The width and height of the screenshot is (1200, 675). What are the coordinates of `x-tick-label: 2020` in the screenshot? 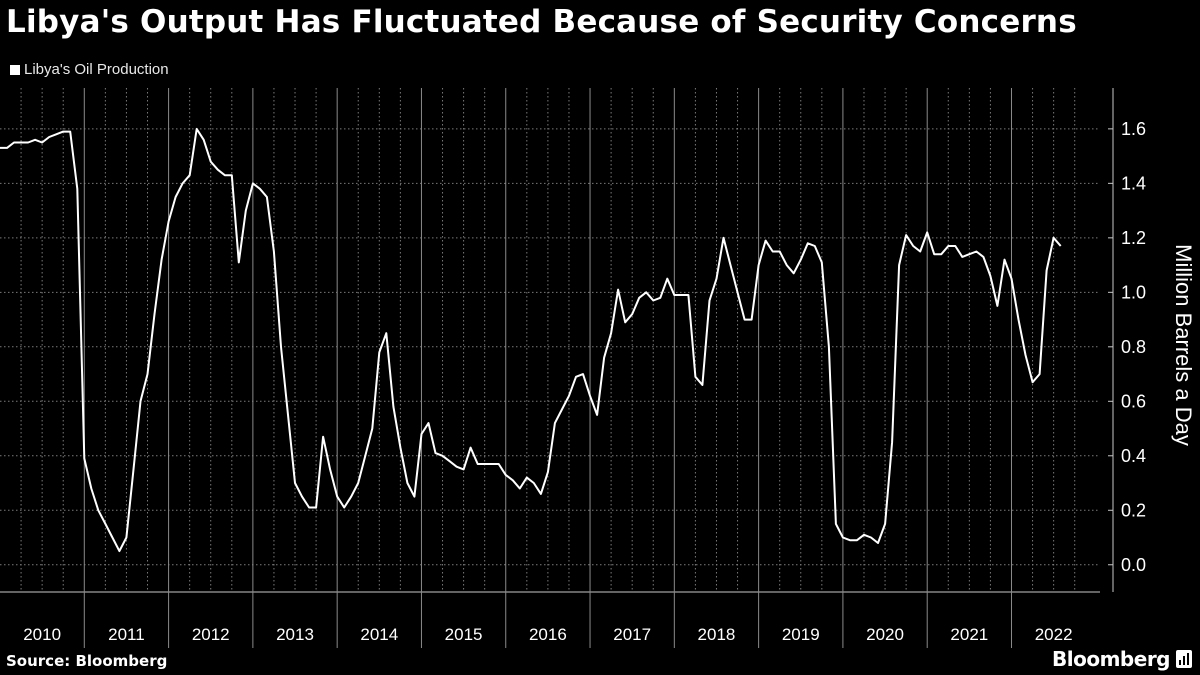 It's located at (885, 634).